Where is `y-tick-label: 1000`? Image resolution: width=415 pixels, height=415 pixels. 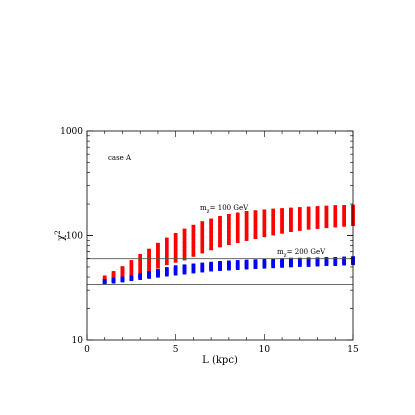
y-tick-label: 1000 is located at coordinates (71, 132).